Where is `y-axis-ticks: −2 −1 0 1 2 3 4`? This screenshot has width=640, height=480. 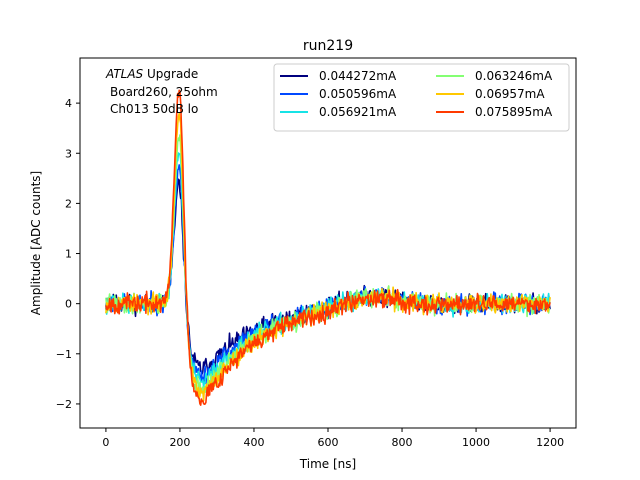
y-axis-ticks: −2 −1 0 1 2 3 4 is located at coordinates (68, 254).